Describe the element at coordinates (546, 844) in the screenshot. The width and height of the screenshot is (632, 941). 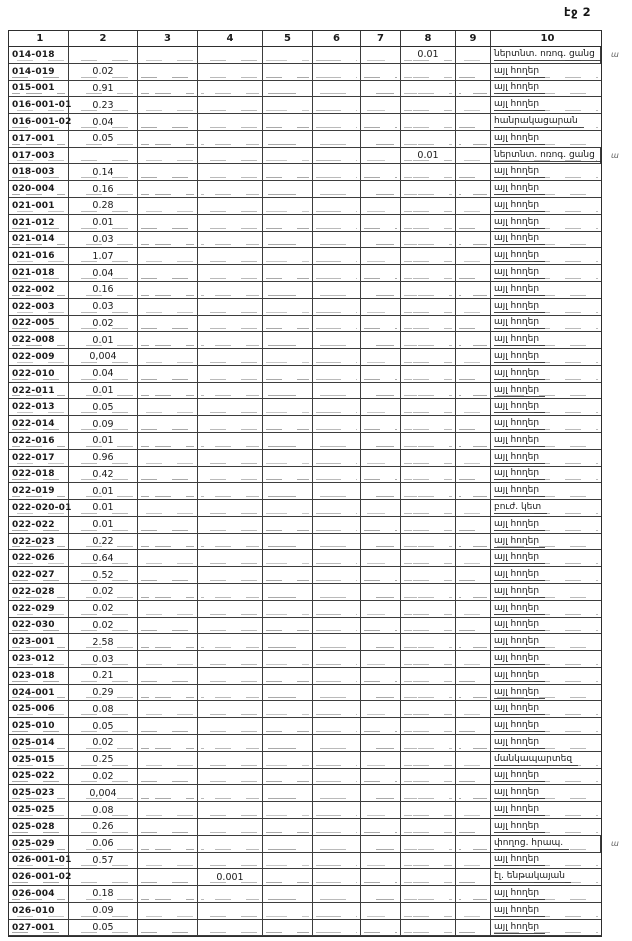
I see `land-use-cell: փողոց. հրապ.` at that location.